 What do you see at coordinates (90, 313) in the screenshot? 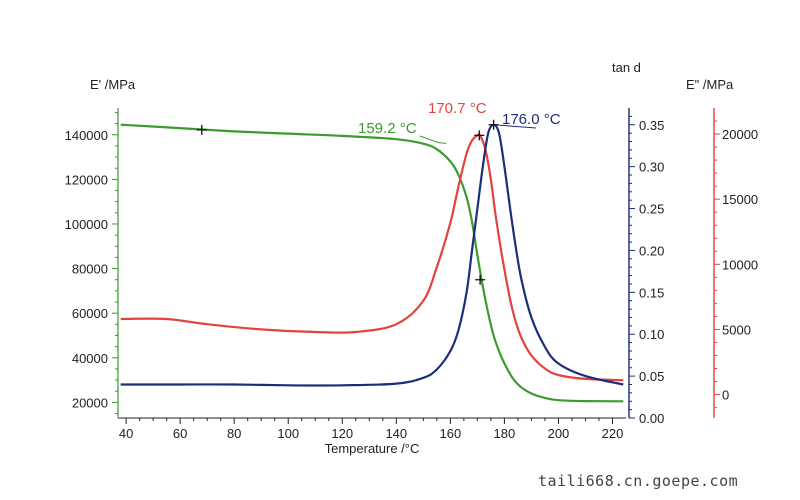
I see `left-tick-label: 60000` at bounding box center [90, 313].